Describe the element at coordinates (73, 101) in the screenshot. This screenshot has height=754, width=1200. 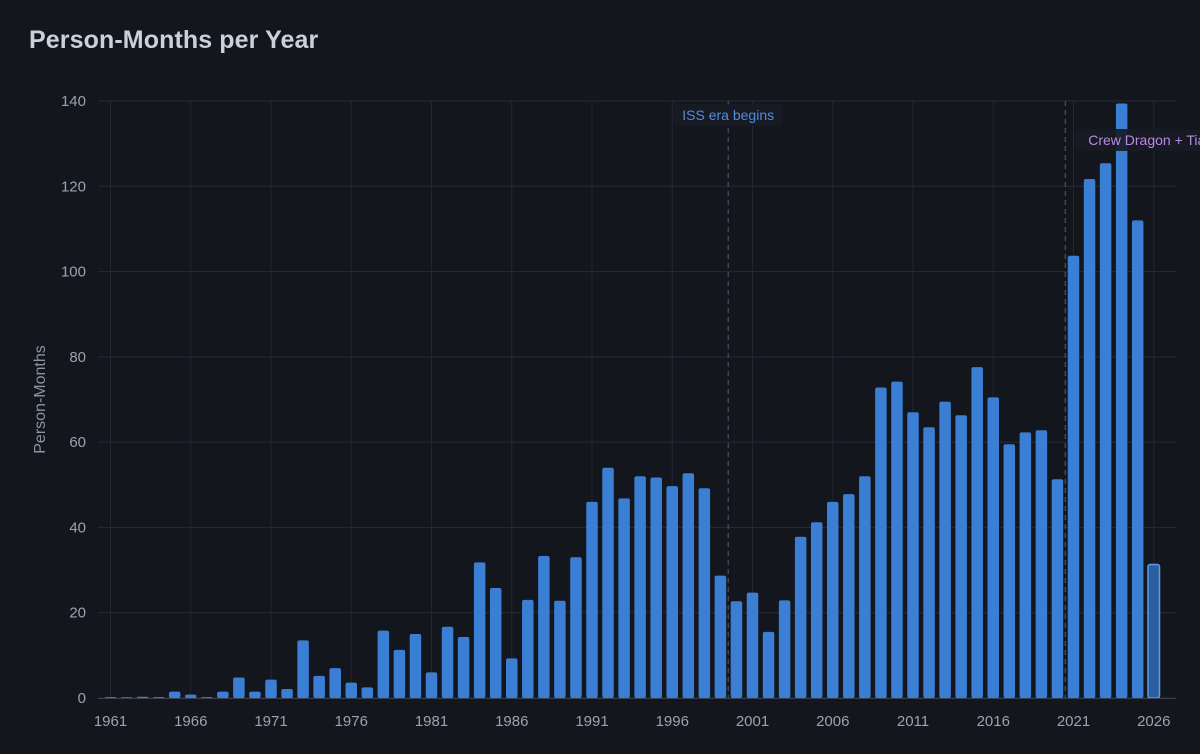
I see `y-tick-label: 140` at that location.